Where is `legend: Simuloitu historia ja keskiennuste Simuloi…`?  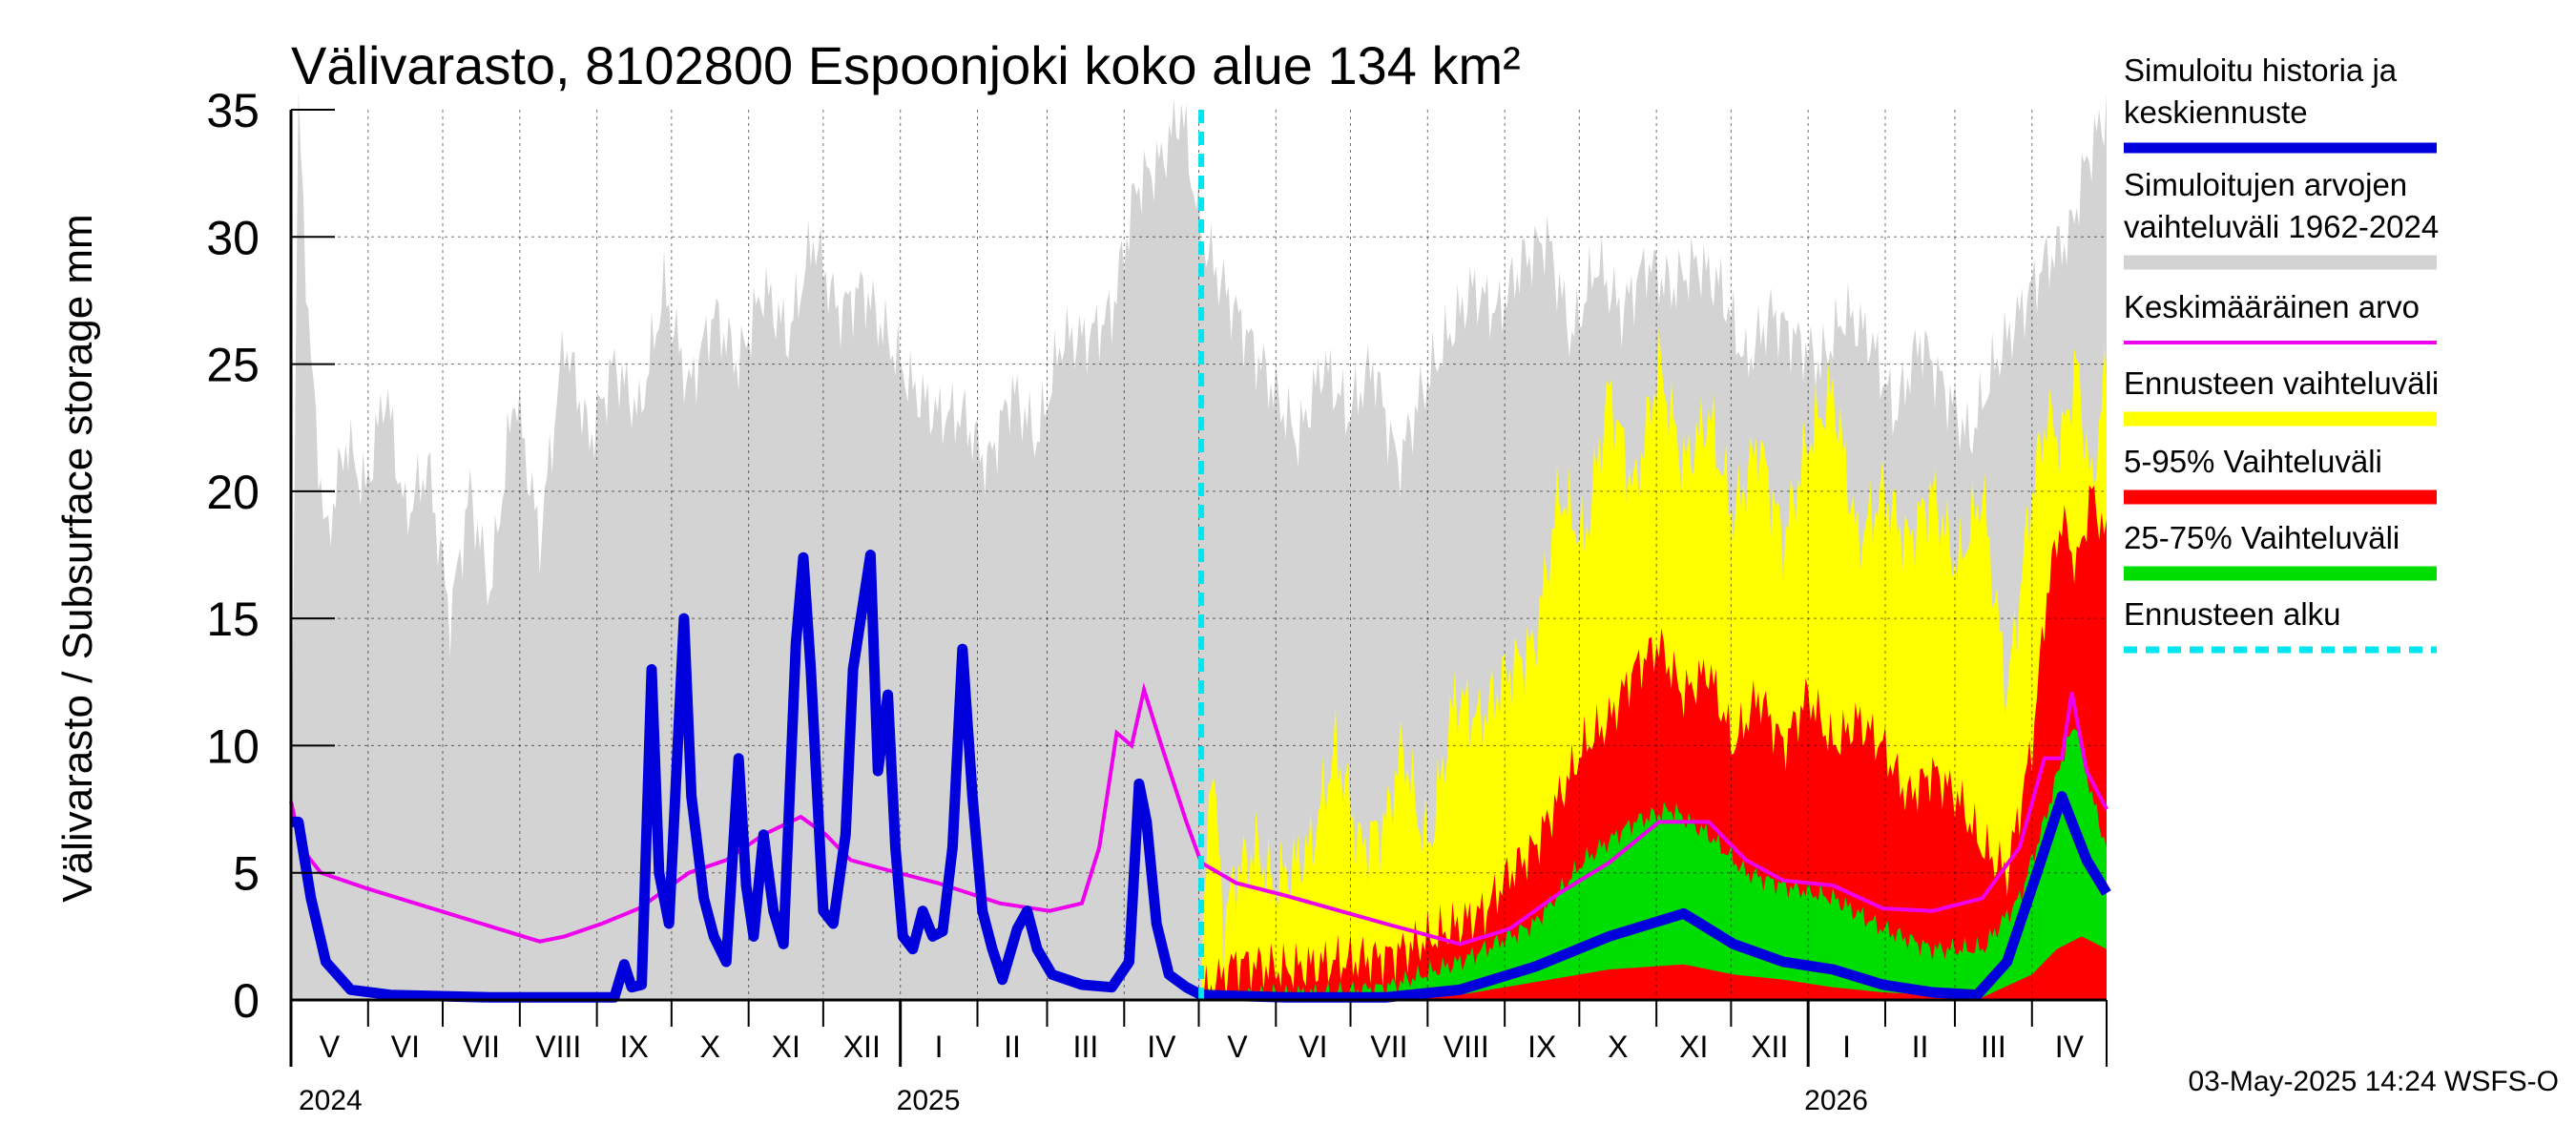 legend: Simuloitu historia ja keskiennuste Simuloi… is located at coordinates (2281, 353).